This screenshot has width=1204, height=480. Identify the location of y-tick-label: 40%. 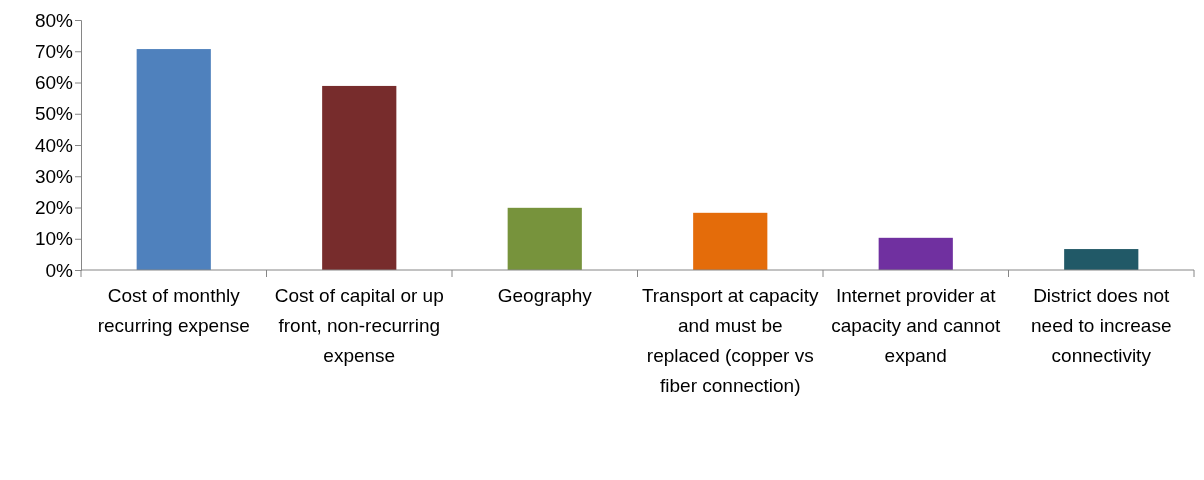
(54, 145).